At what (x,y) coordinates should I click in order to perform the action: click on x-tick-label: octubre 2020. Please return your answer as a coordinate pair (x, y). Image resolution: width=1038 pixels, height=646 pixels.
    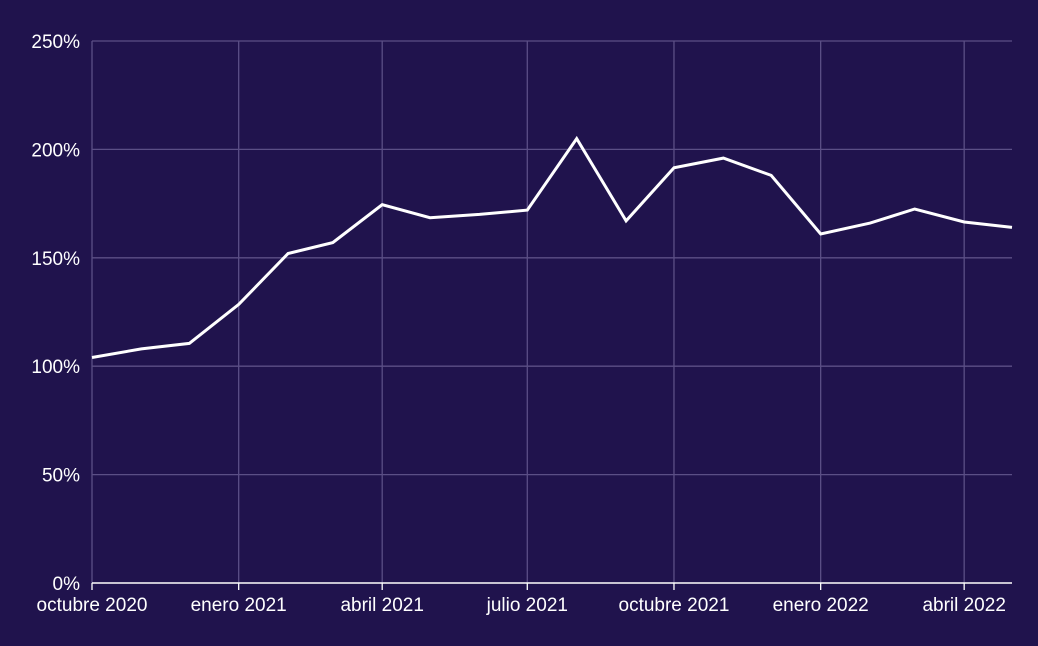
    Looking at the image, I should click on (92, 605).